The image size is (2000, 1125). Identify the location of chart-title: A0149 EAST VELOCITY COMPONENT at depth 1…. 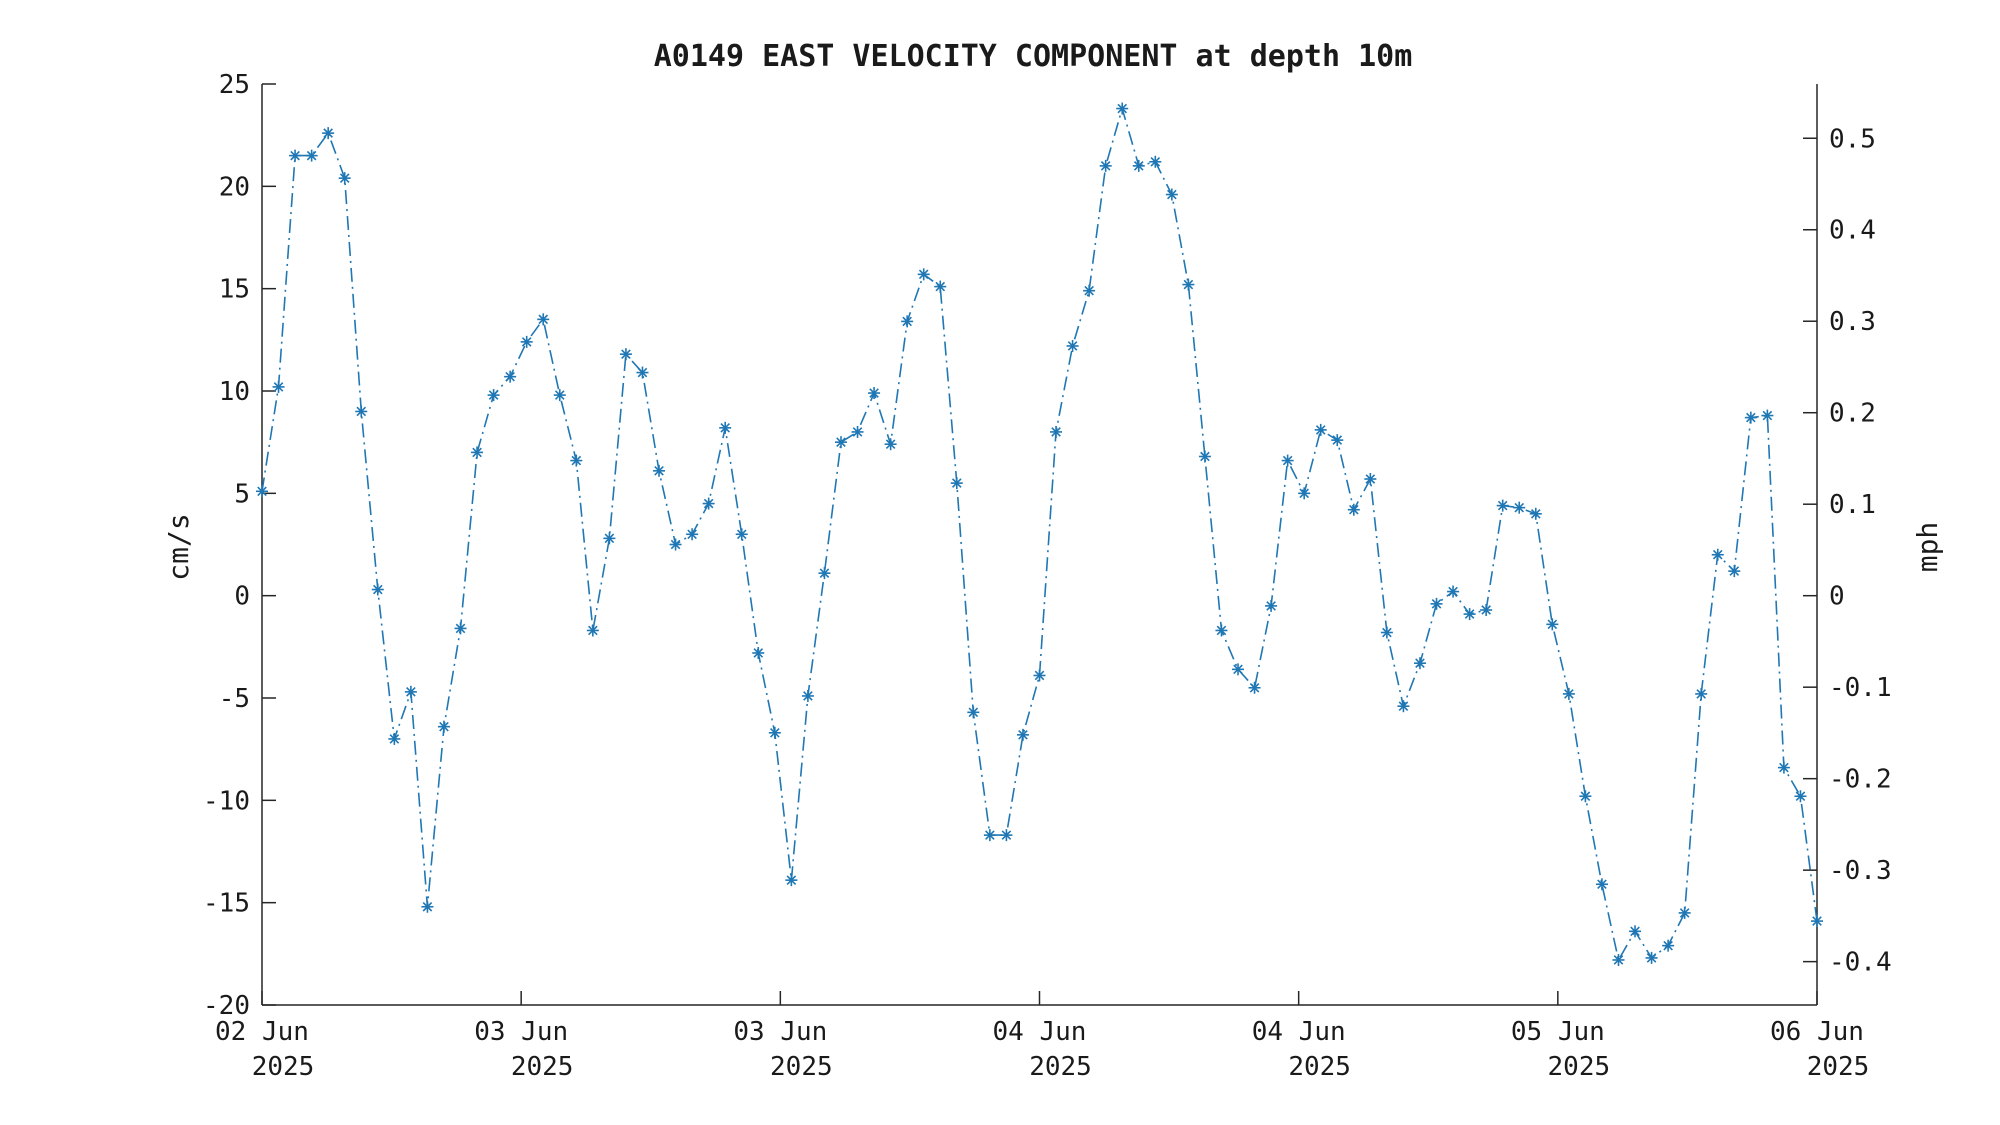
(1033, 56).